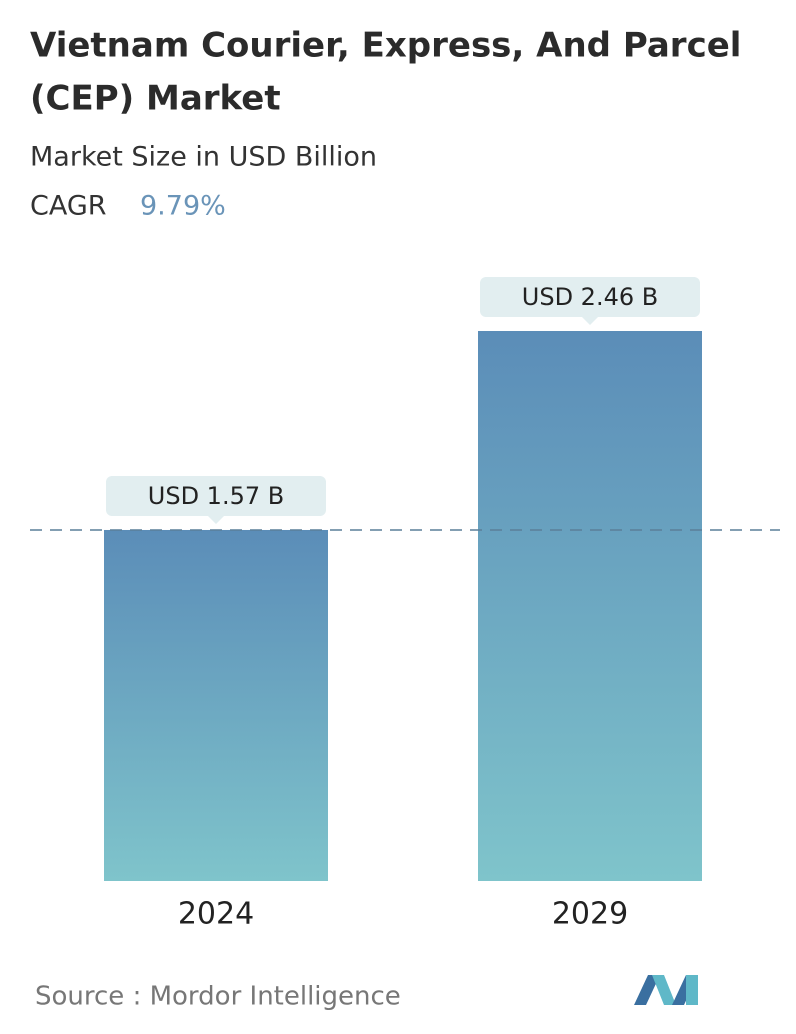 The width and height of the screenshot is (796, 1034). Describe the element at coordinates (666, 990) in the screenshot. I see `logo` at that location.